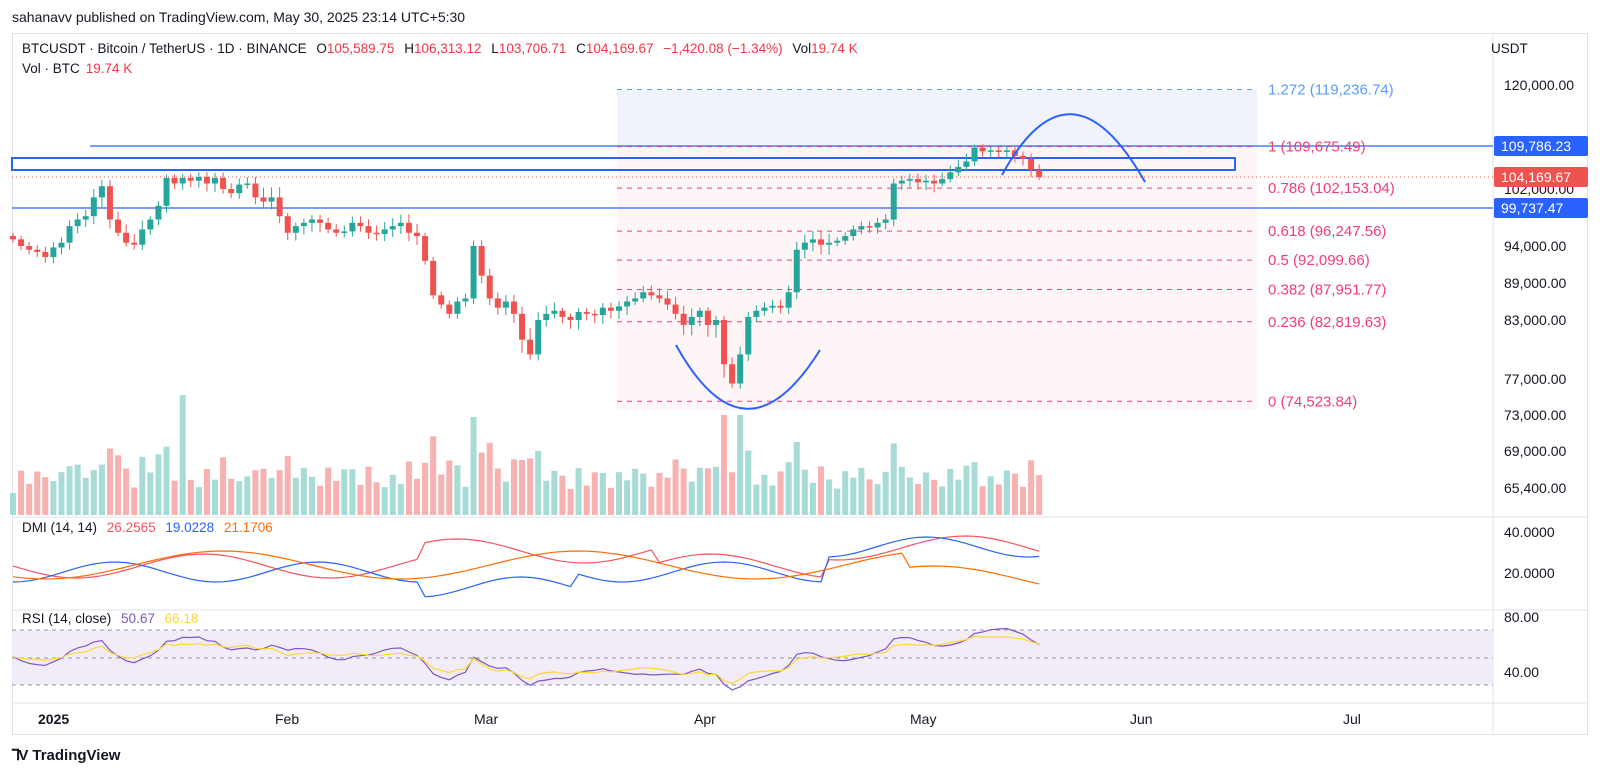 The image size is (1600, 773). I want to click on volume-legend: Vol · BTC 19.74 K, so click(77, 68).